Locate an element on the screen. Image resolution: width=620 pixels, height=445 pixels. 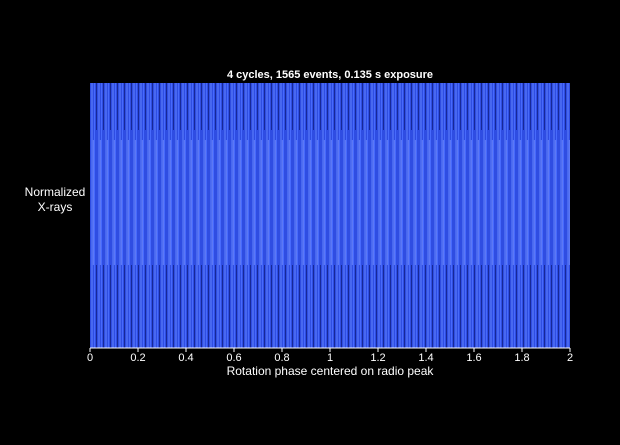
x-axis-label: Rotation phase centered on radio peak is located at coordinates (331, 371).